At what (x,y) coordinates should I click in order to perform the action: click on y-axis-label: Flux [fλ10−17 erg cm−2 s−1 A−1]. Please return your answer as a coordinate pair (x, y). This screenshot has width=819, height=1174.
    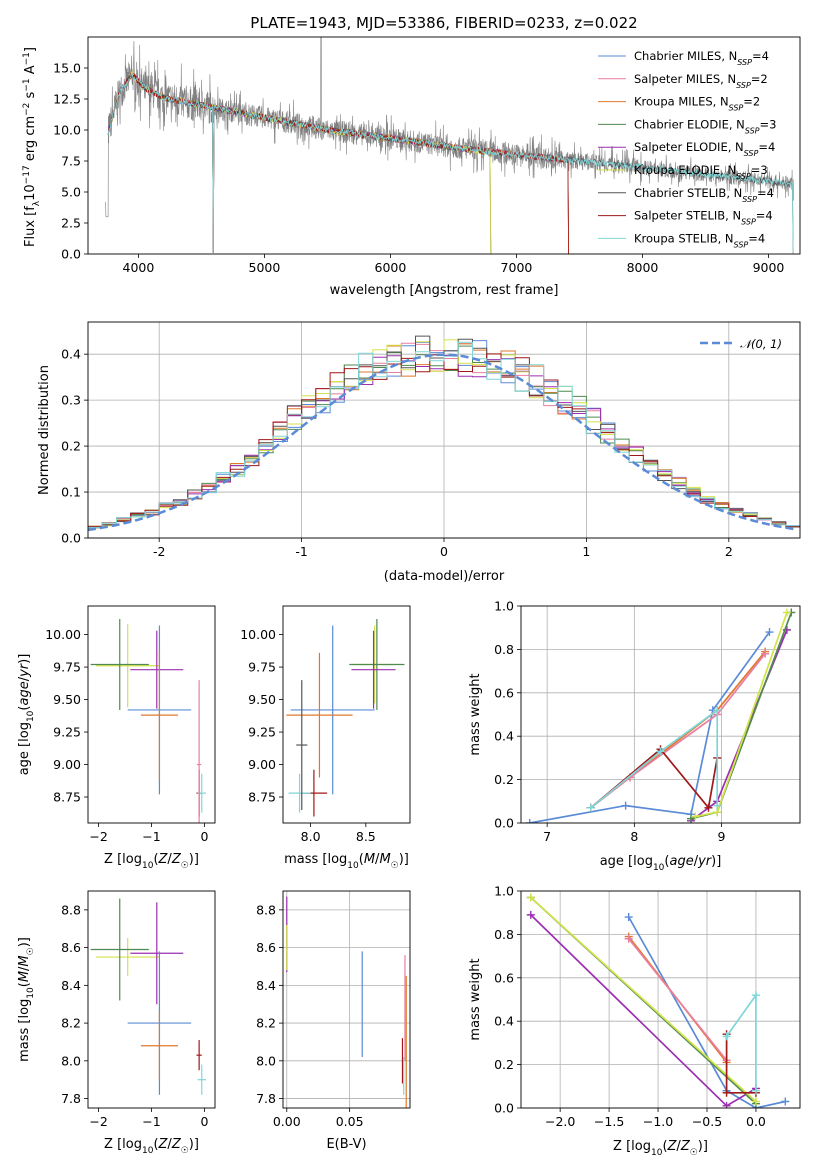
    Looking at the image, I should click on (32, 147).